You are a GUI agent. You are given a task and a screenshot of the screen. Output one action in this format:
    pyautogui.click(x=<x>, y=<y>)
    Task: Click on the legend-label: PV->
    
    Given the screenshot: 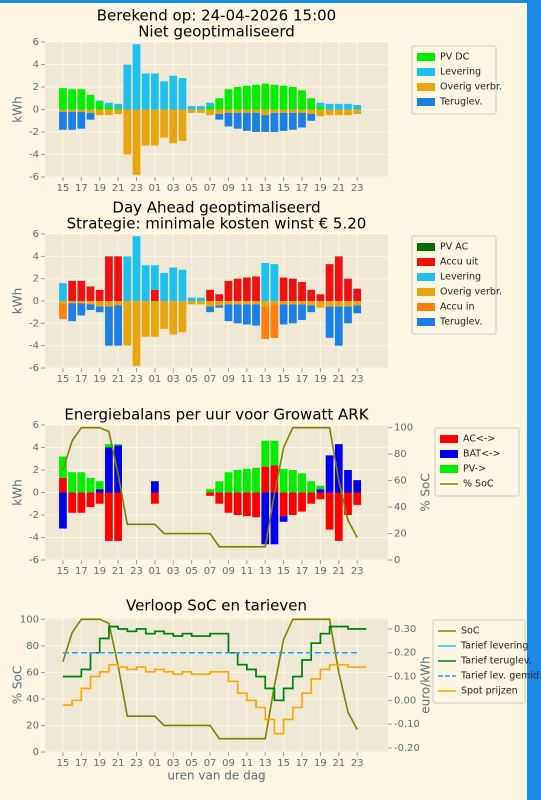 What is the action you would take?
    pyautogui.click(x=474, y=469)
    